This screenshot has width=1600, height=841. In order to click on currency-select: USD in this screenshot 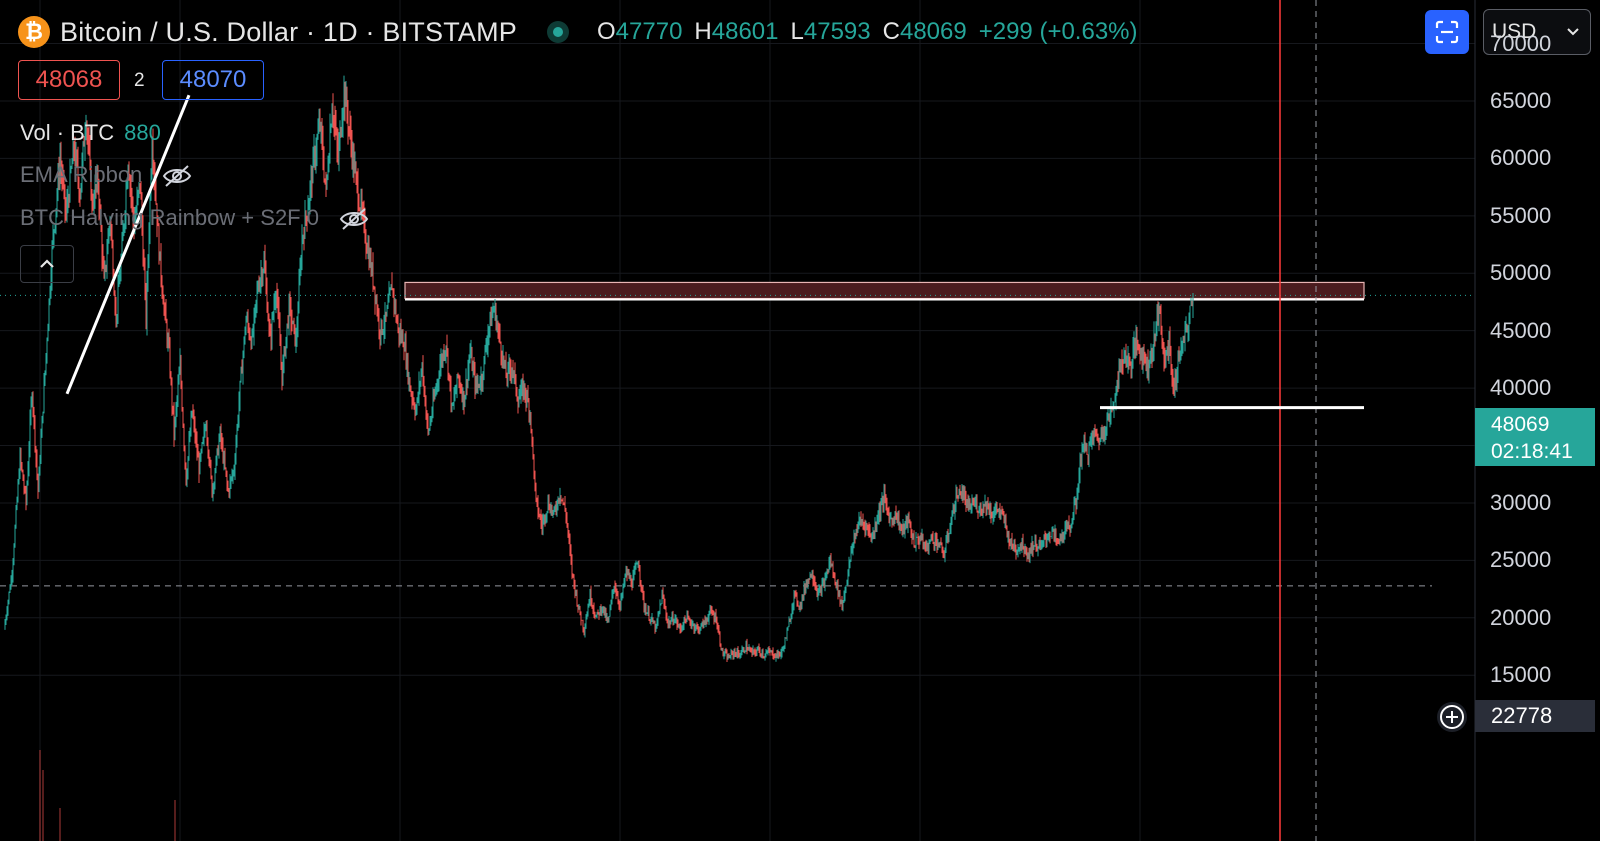, I will do `click(1537, 32)`.